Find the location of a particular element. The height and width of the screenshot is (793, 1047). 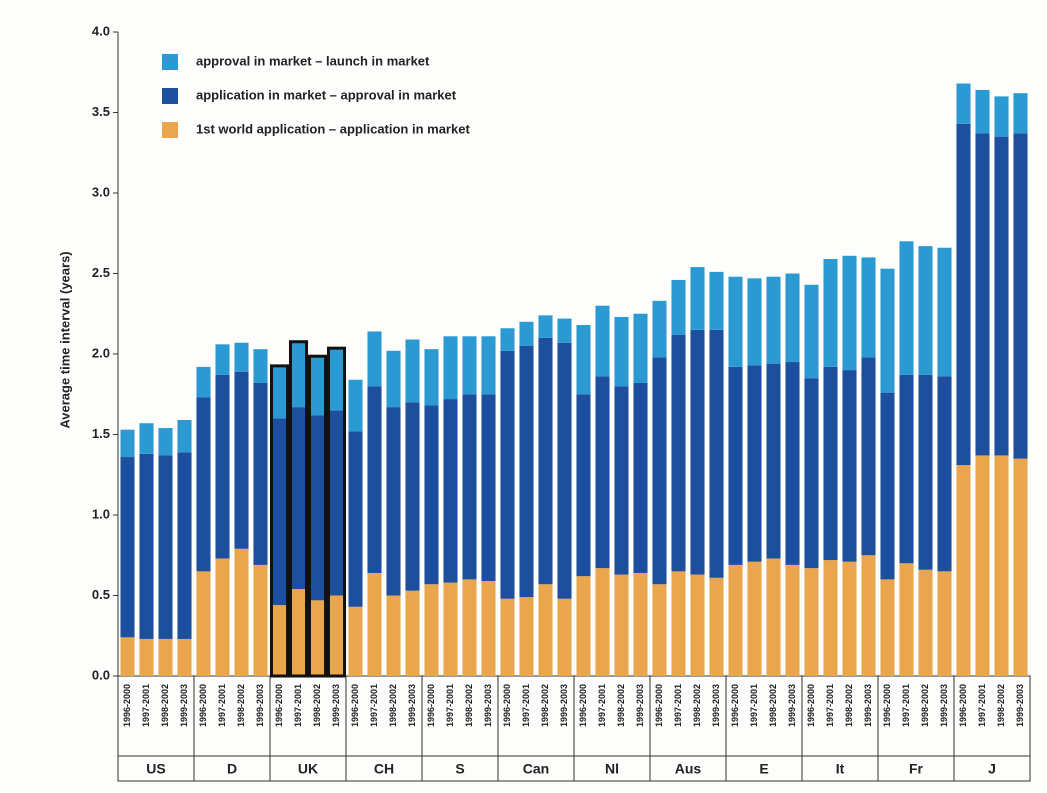

y-tick-label: 2.0 is located at coordinates (101, 352).